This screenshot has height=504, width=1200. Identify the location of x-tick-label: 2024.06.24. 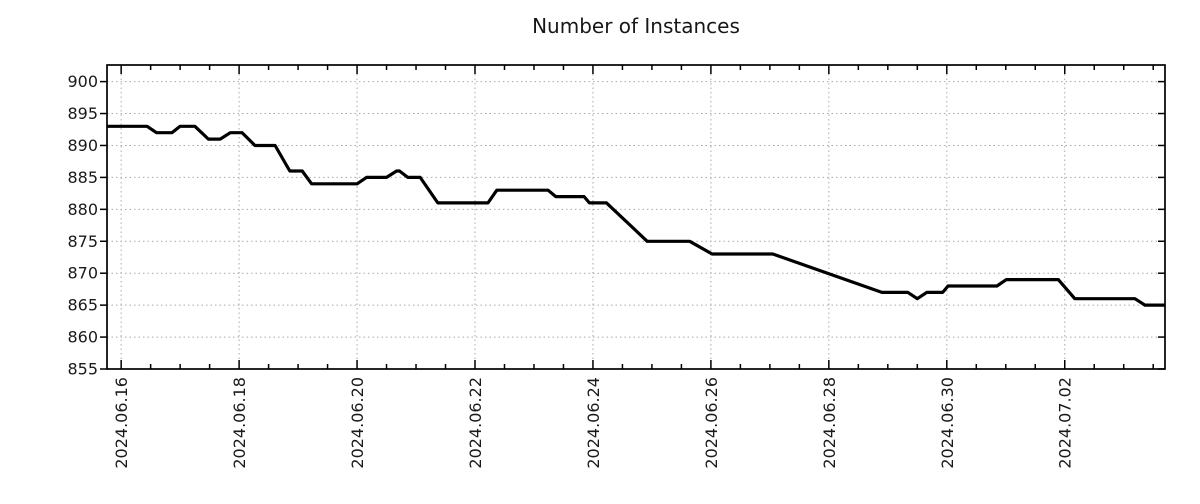
(593, 423).